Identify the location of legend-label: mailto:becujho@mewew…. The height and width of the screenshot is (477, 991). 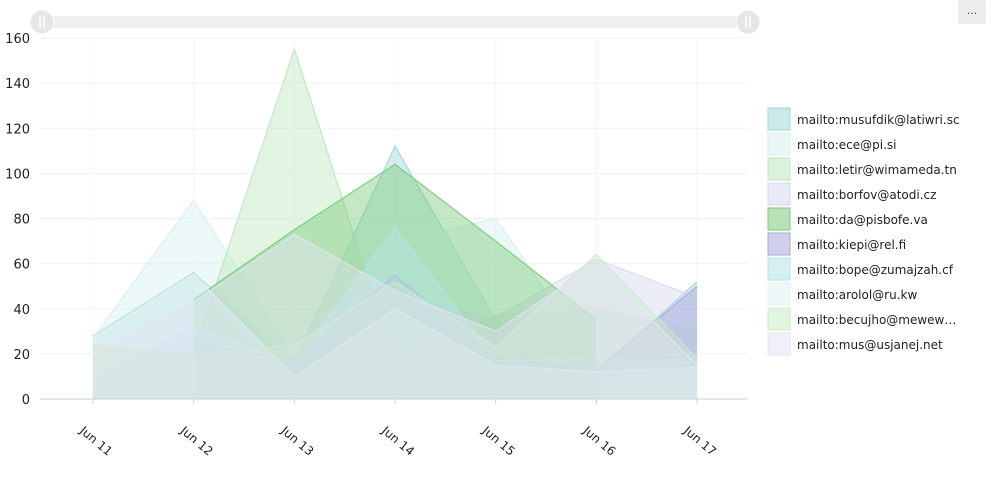
(876, 320).